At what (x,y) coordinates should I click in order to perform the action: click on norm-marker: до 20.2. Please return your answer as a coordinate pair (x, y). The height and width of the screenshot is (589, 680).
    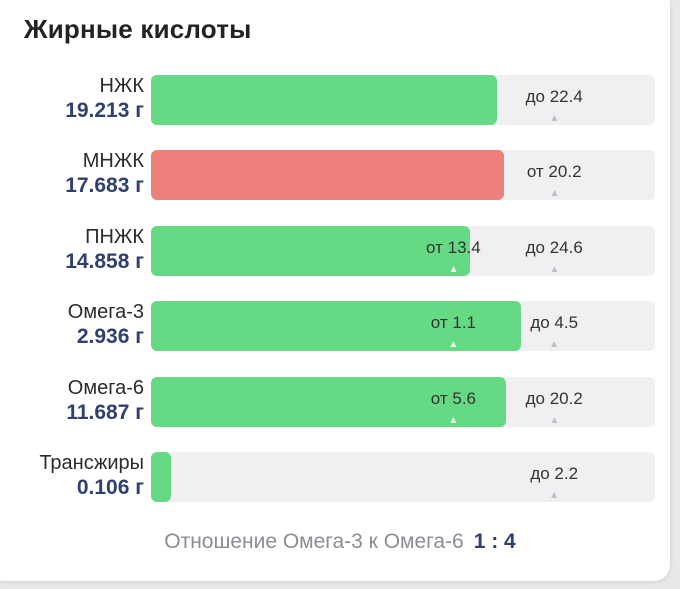
    Looking at the image, I should click on (554, 405).